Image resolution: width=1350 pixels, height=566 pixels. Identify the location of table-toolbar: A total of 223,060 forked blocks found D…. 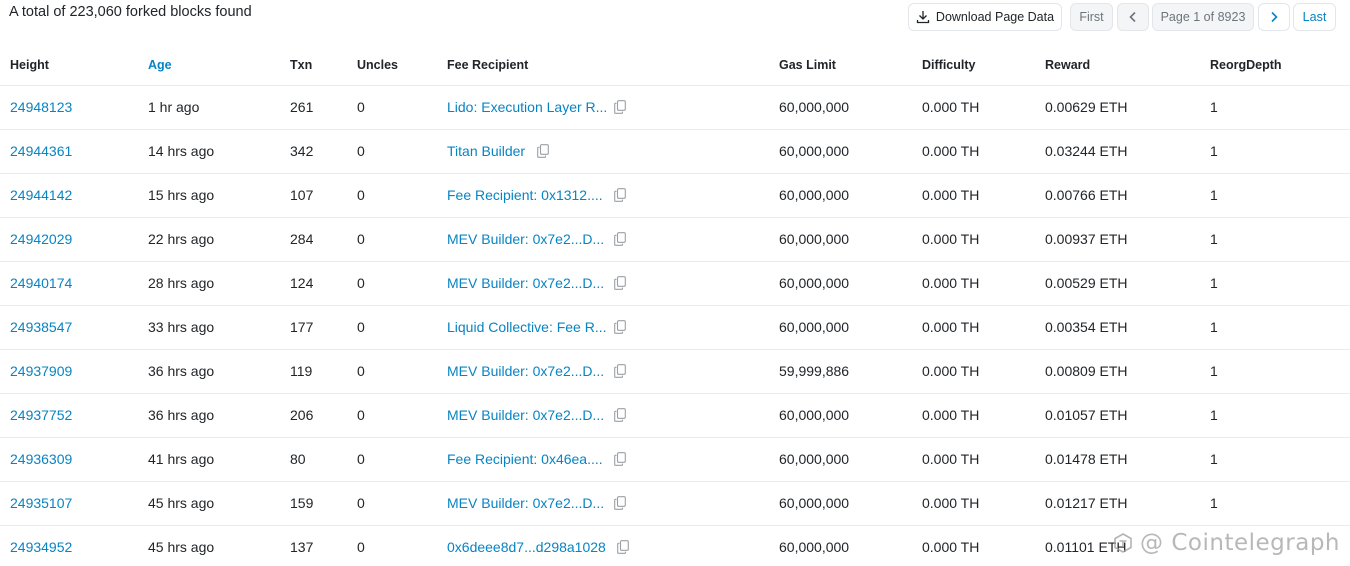
(675, 20).